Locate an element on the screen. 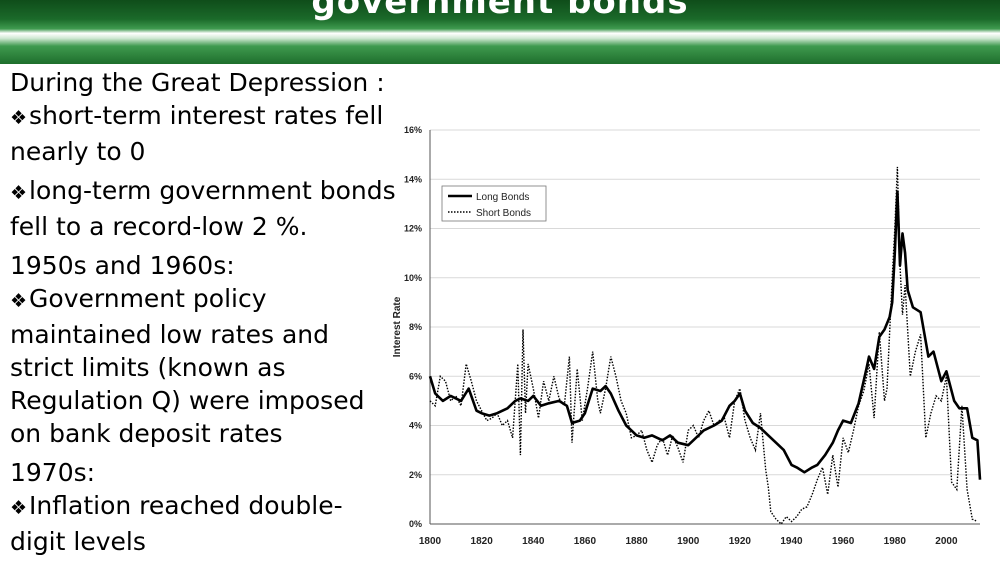 The width and height of the screenshot is (1000, 564). section-heading: 1950s and 1960s: is located at coordinates (122, 265).